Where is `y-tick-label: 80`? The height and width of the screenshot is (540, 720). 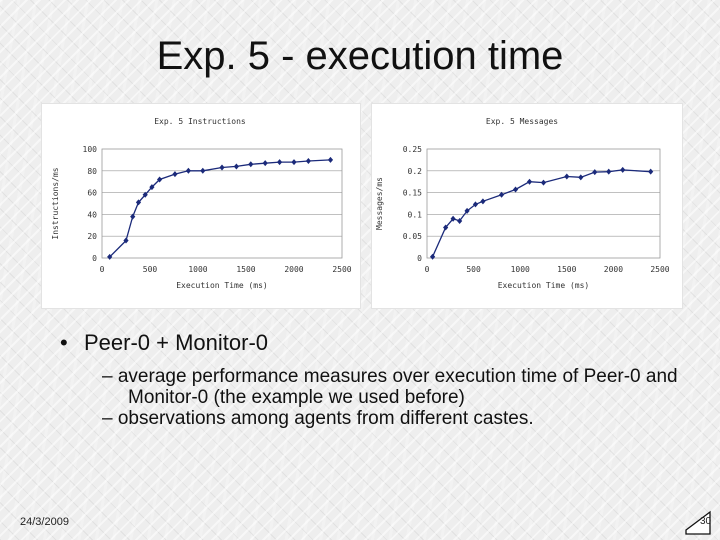
y-tick-label: 80 is located at coordinates (92, 171).